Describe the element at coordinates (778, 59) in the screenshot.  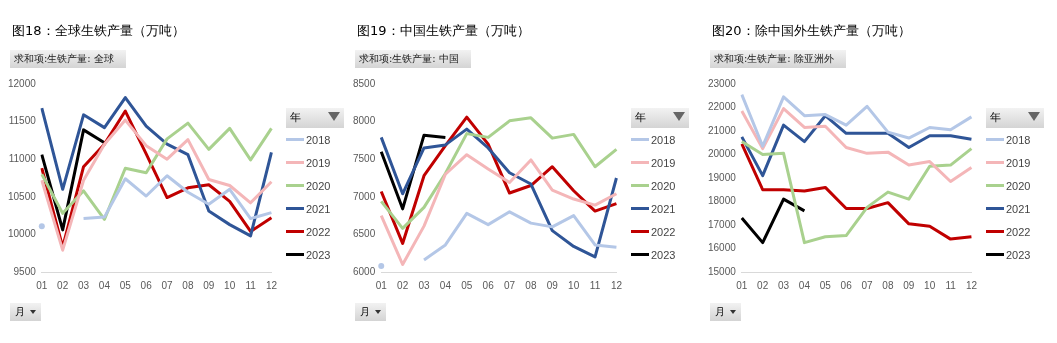
I see `chart-subtitle: 求和项:生铁产量: 除亚洲外` at that location.